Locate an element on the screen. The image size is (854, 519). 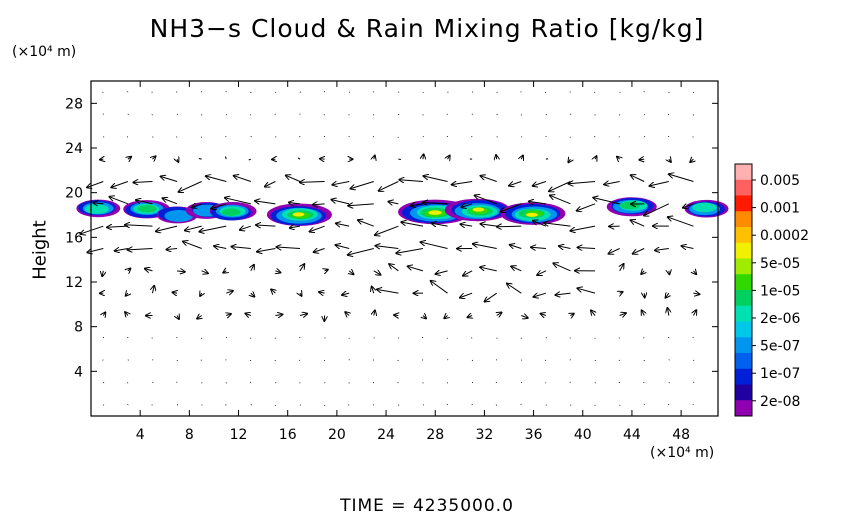
y-axis-unit: (×10⁴ m) is located at coordinates (44, 52).